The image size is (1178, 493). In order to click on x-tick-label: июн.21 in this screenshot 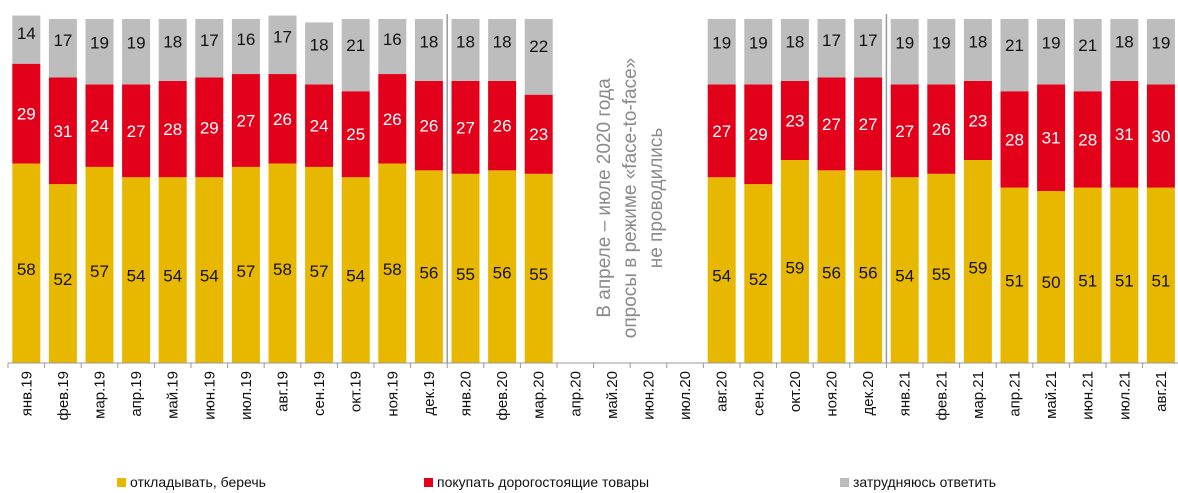, I will do `click(1088, 395)`.